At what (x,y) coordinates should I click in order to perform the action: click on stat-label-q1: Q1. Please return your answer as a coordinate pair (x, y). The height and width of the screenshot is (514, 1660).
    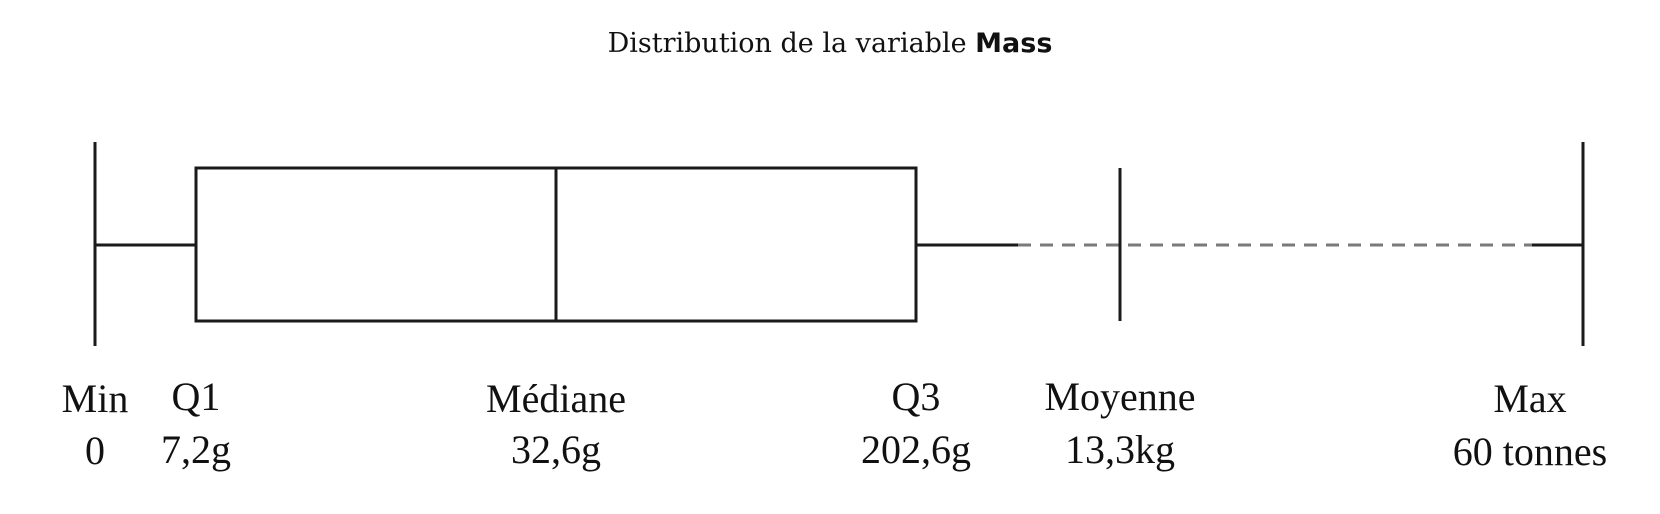
    Looking at the image, I should click on (196, 396).